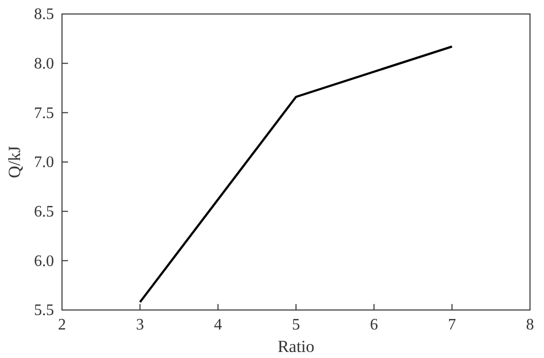 The image size is (544, 358). I want to click on x-tick-label: 3, so click(140, 325).